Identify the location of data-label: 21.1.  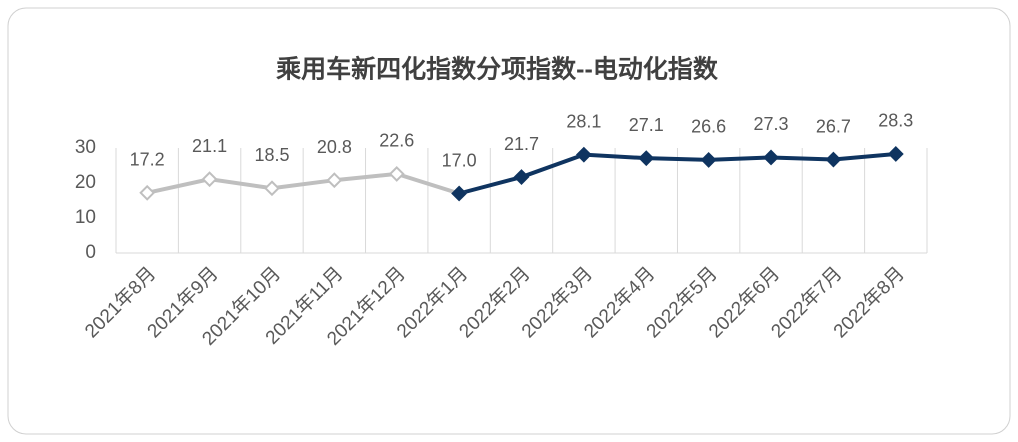
(209, 146).